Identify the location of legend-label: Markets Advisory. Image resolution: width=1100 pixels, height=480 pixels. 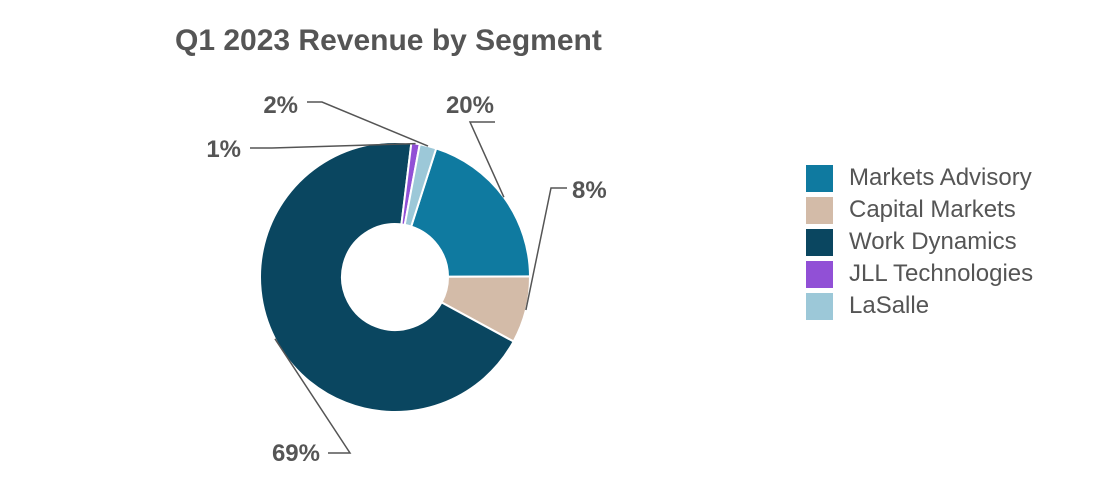
(940, 177).